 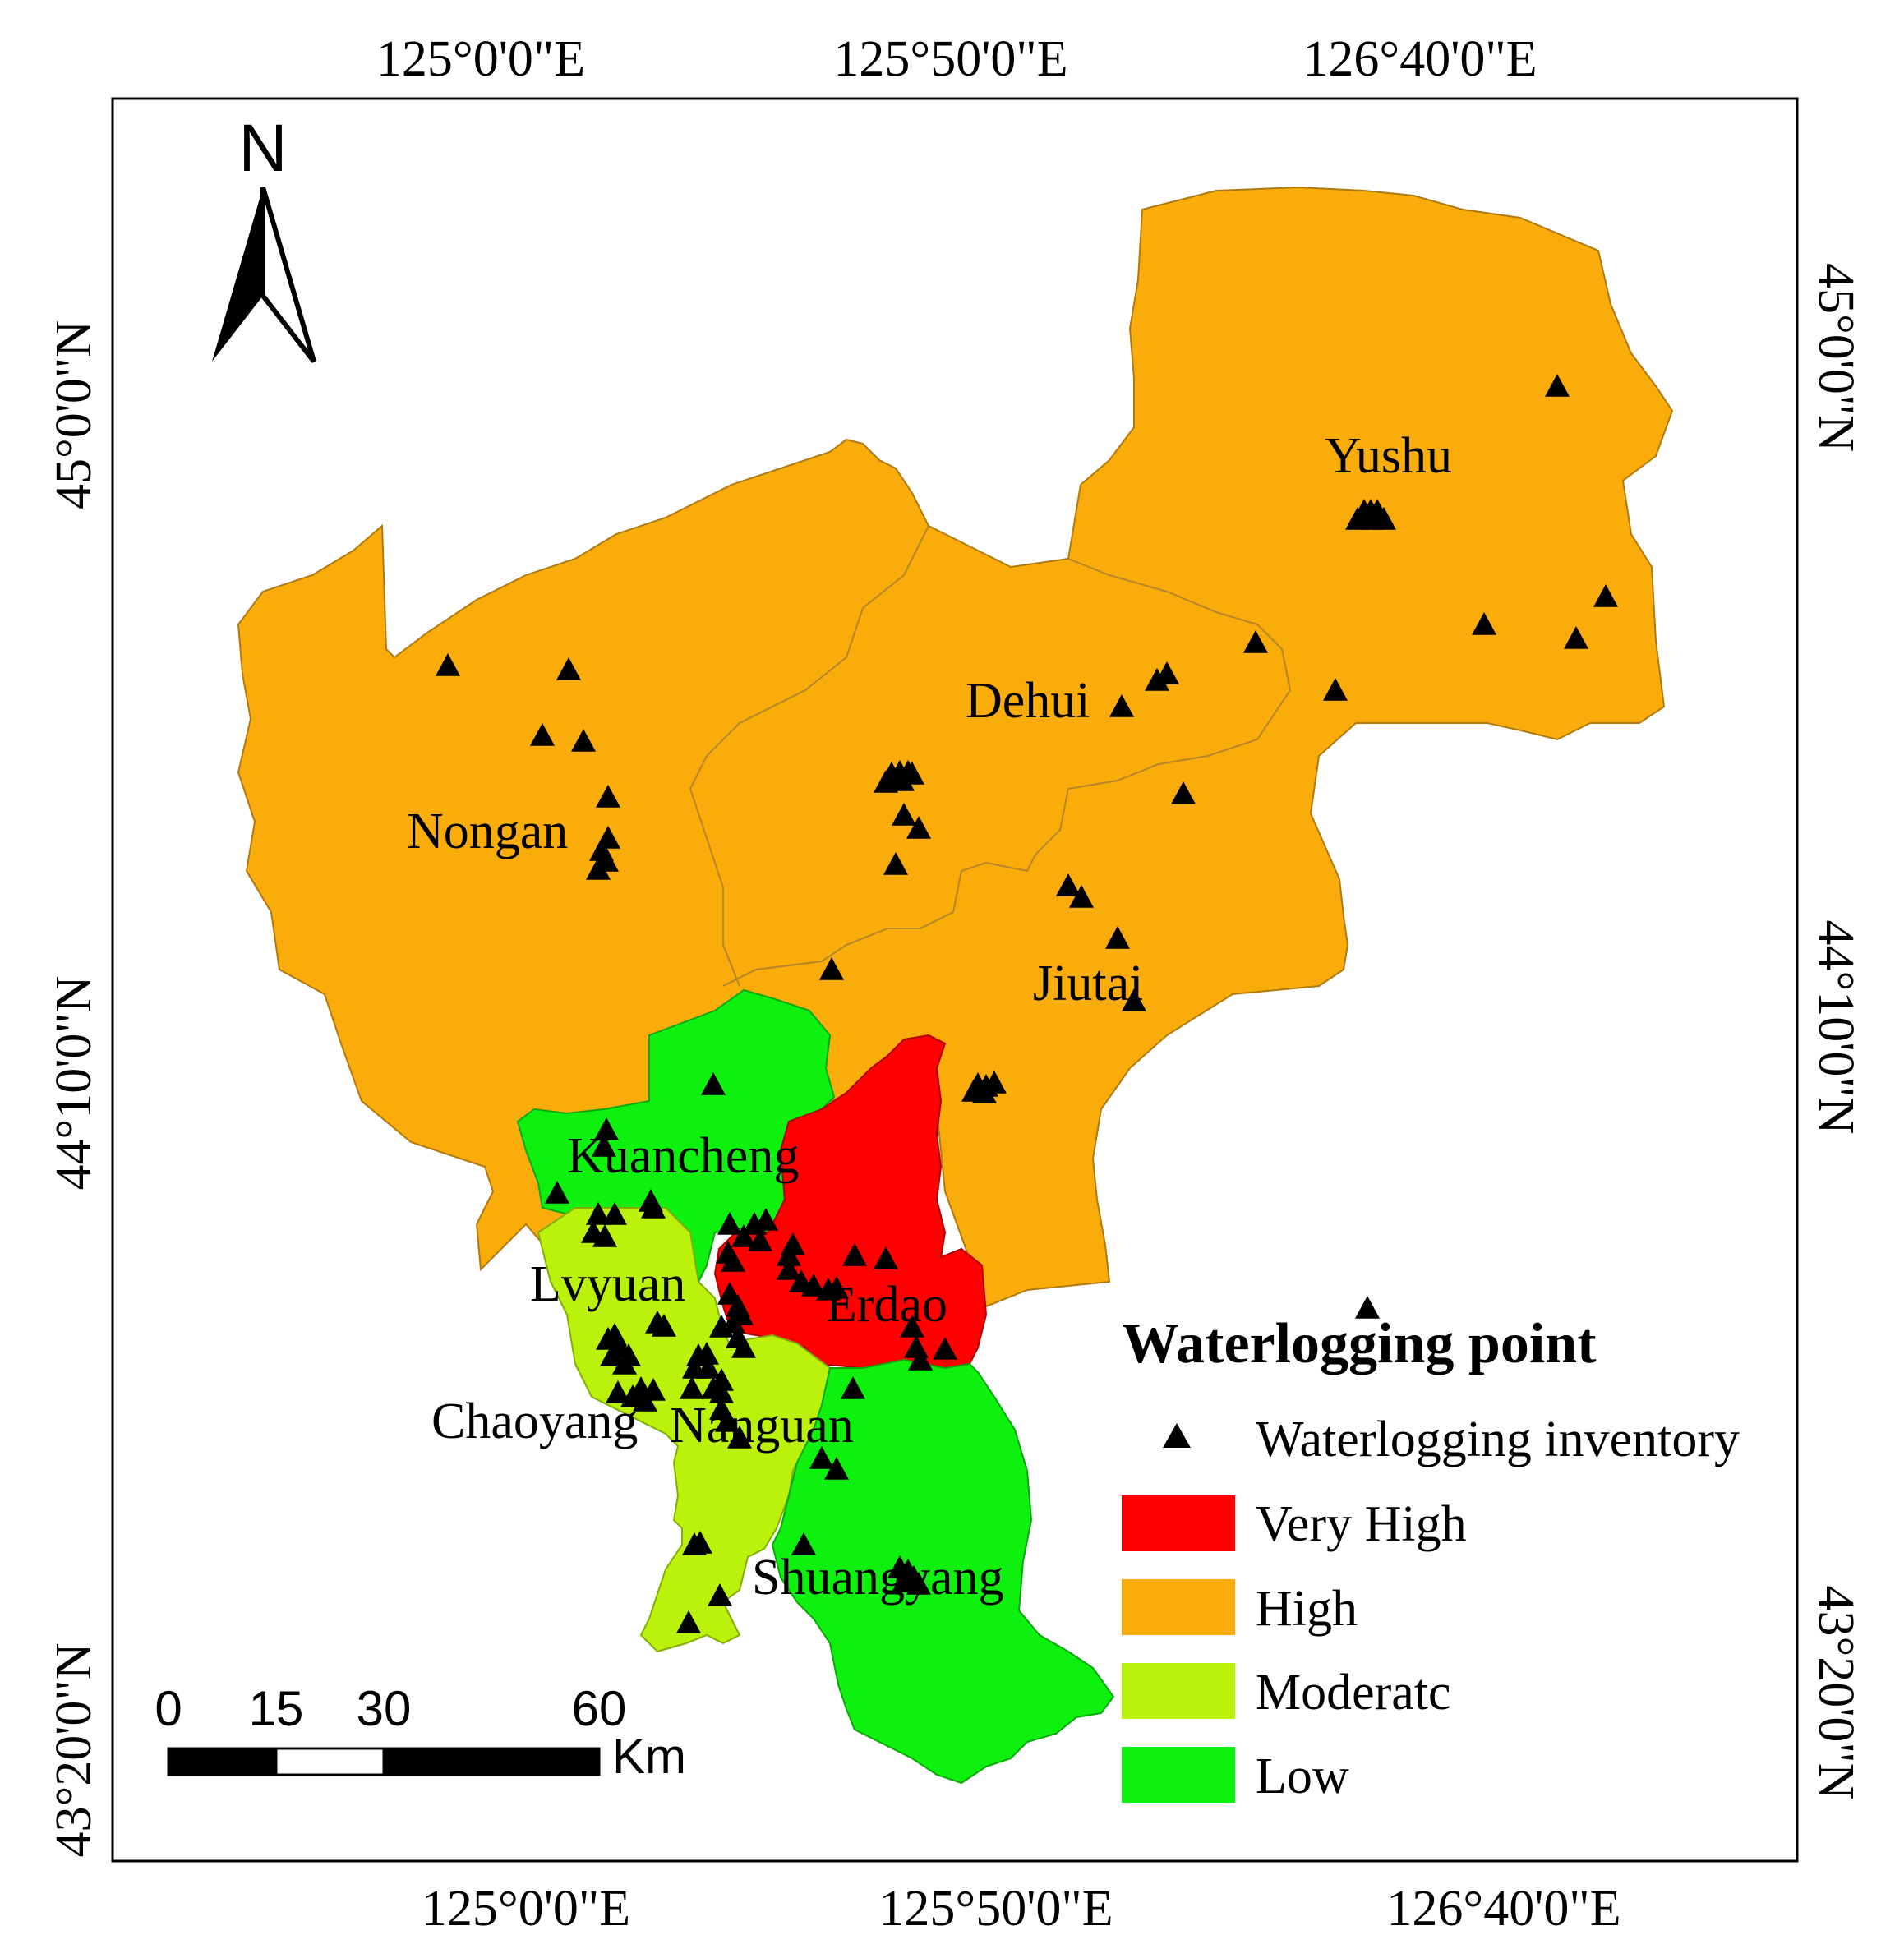 What do you see at coordinates (995, 1909) in the screenshot?
I see `coord-bottom-2: 125°50'0"E` at bounding box center [995, 1909].